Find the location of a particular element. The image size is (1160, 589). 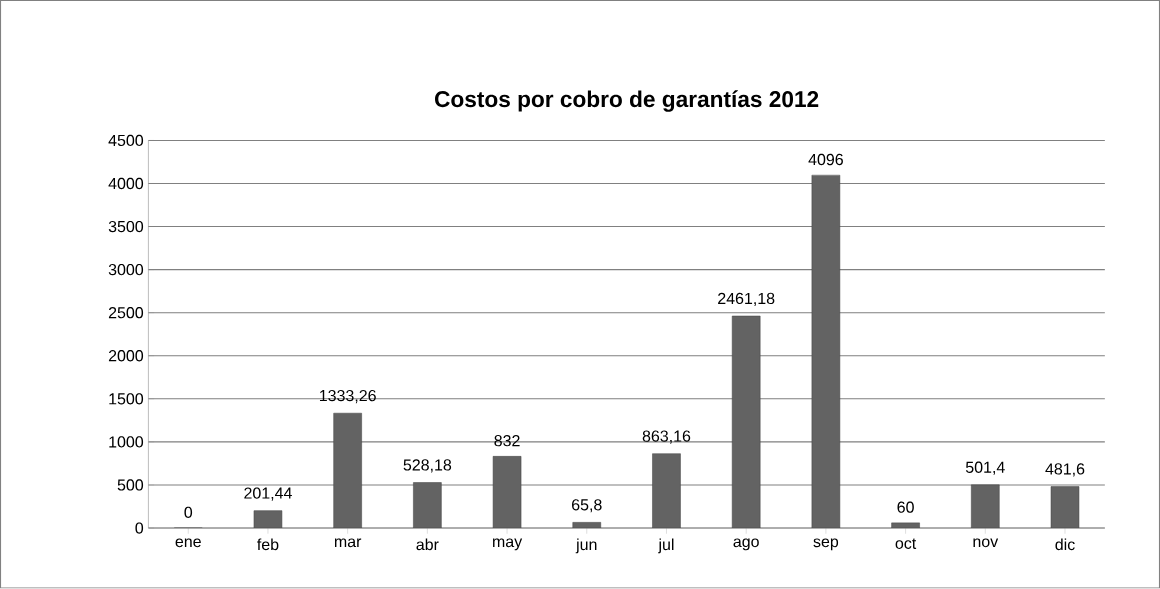

x-tick-label: abr is located at coordinates (427, 544).